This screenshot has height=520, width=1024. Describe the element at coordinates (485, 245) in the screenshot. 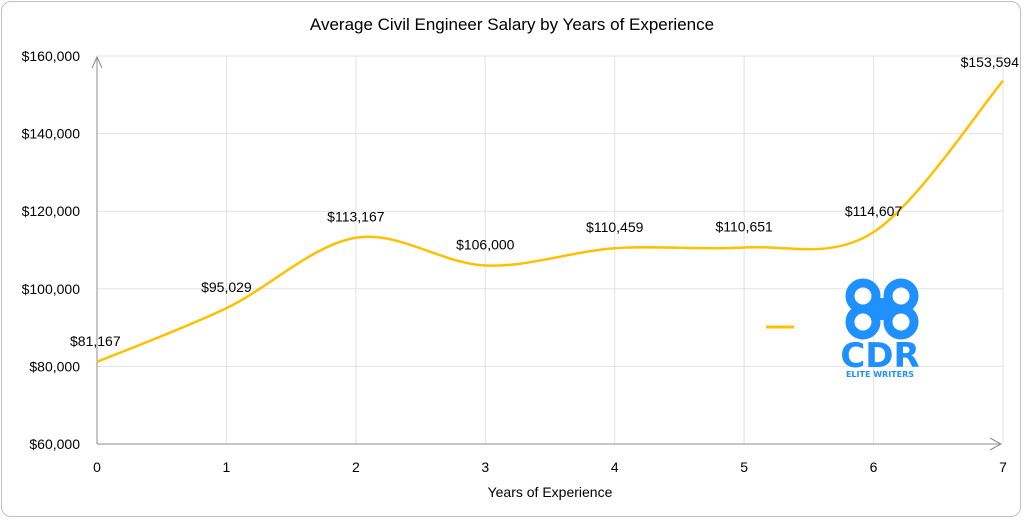

I see `data-label: $106,000` at that location.